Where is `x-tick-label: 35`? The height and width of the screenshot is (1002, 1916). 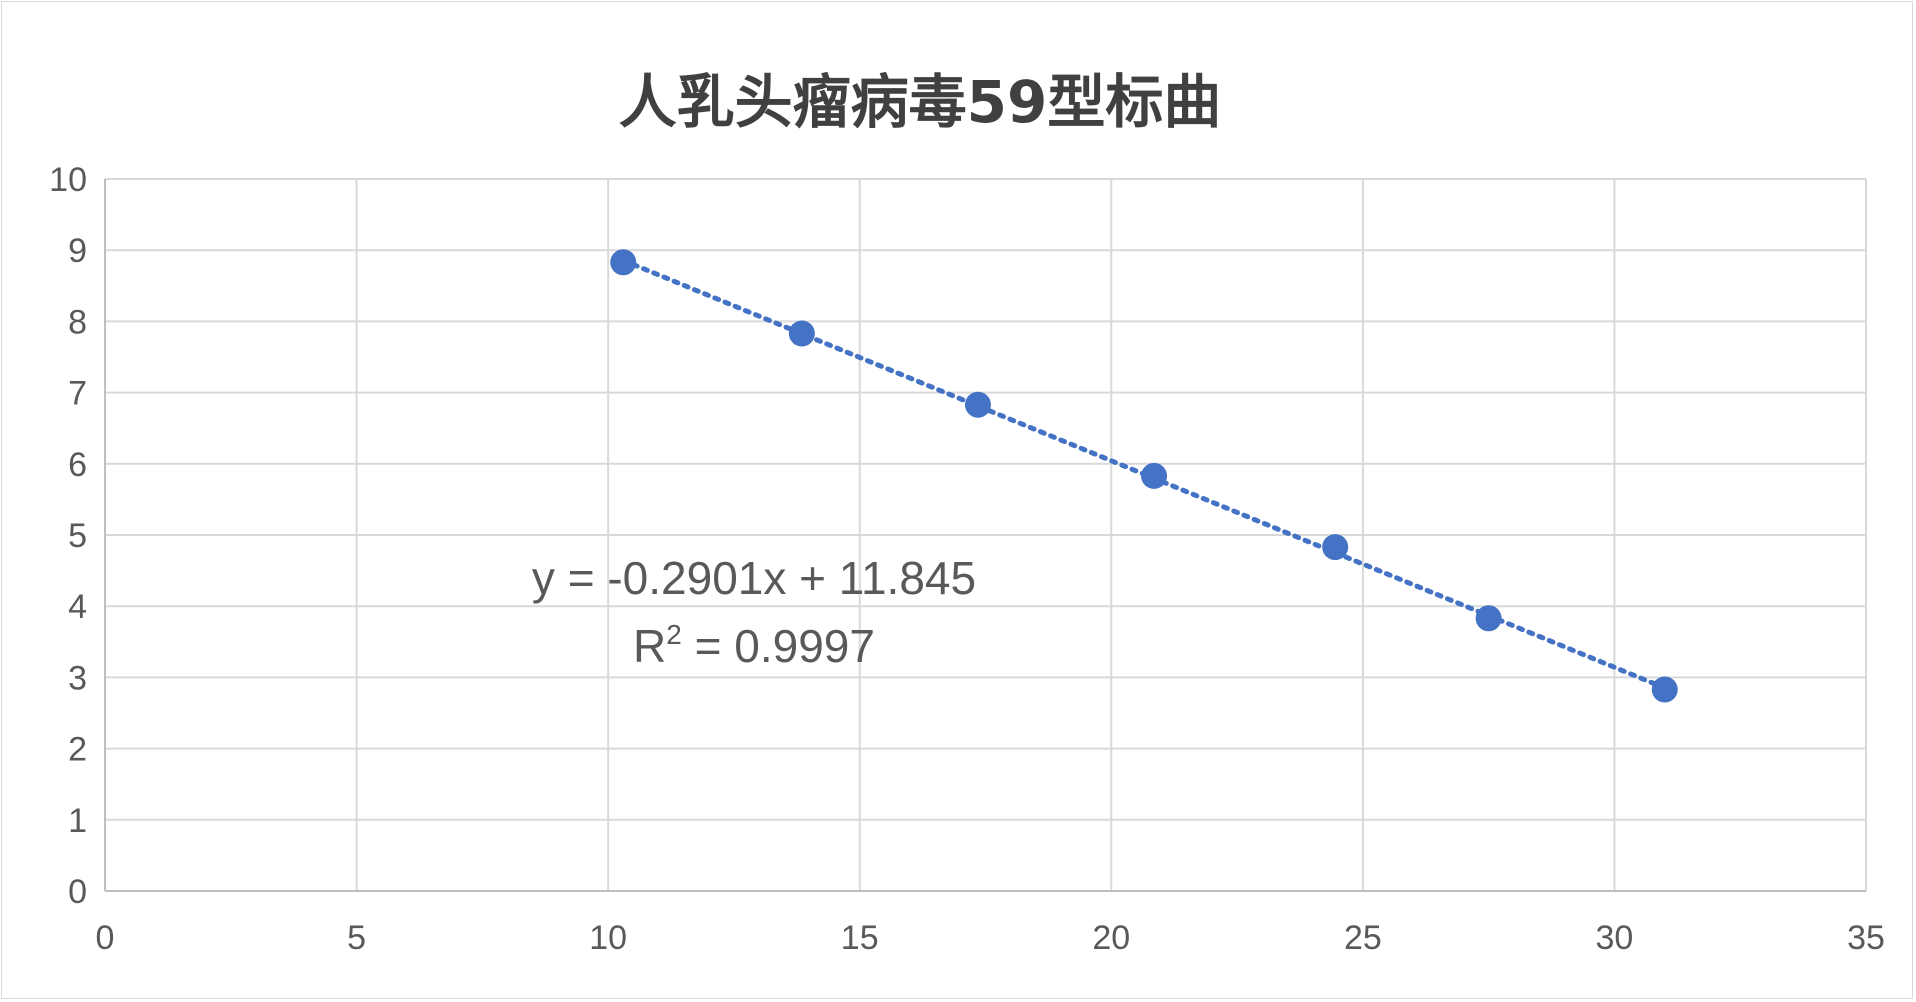
x-tick-label: 35 is located at coordinates (1866, 938).